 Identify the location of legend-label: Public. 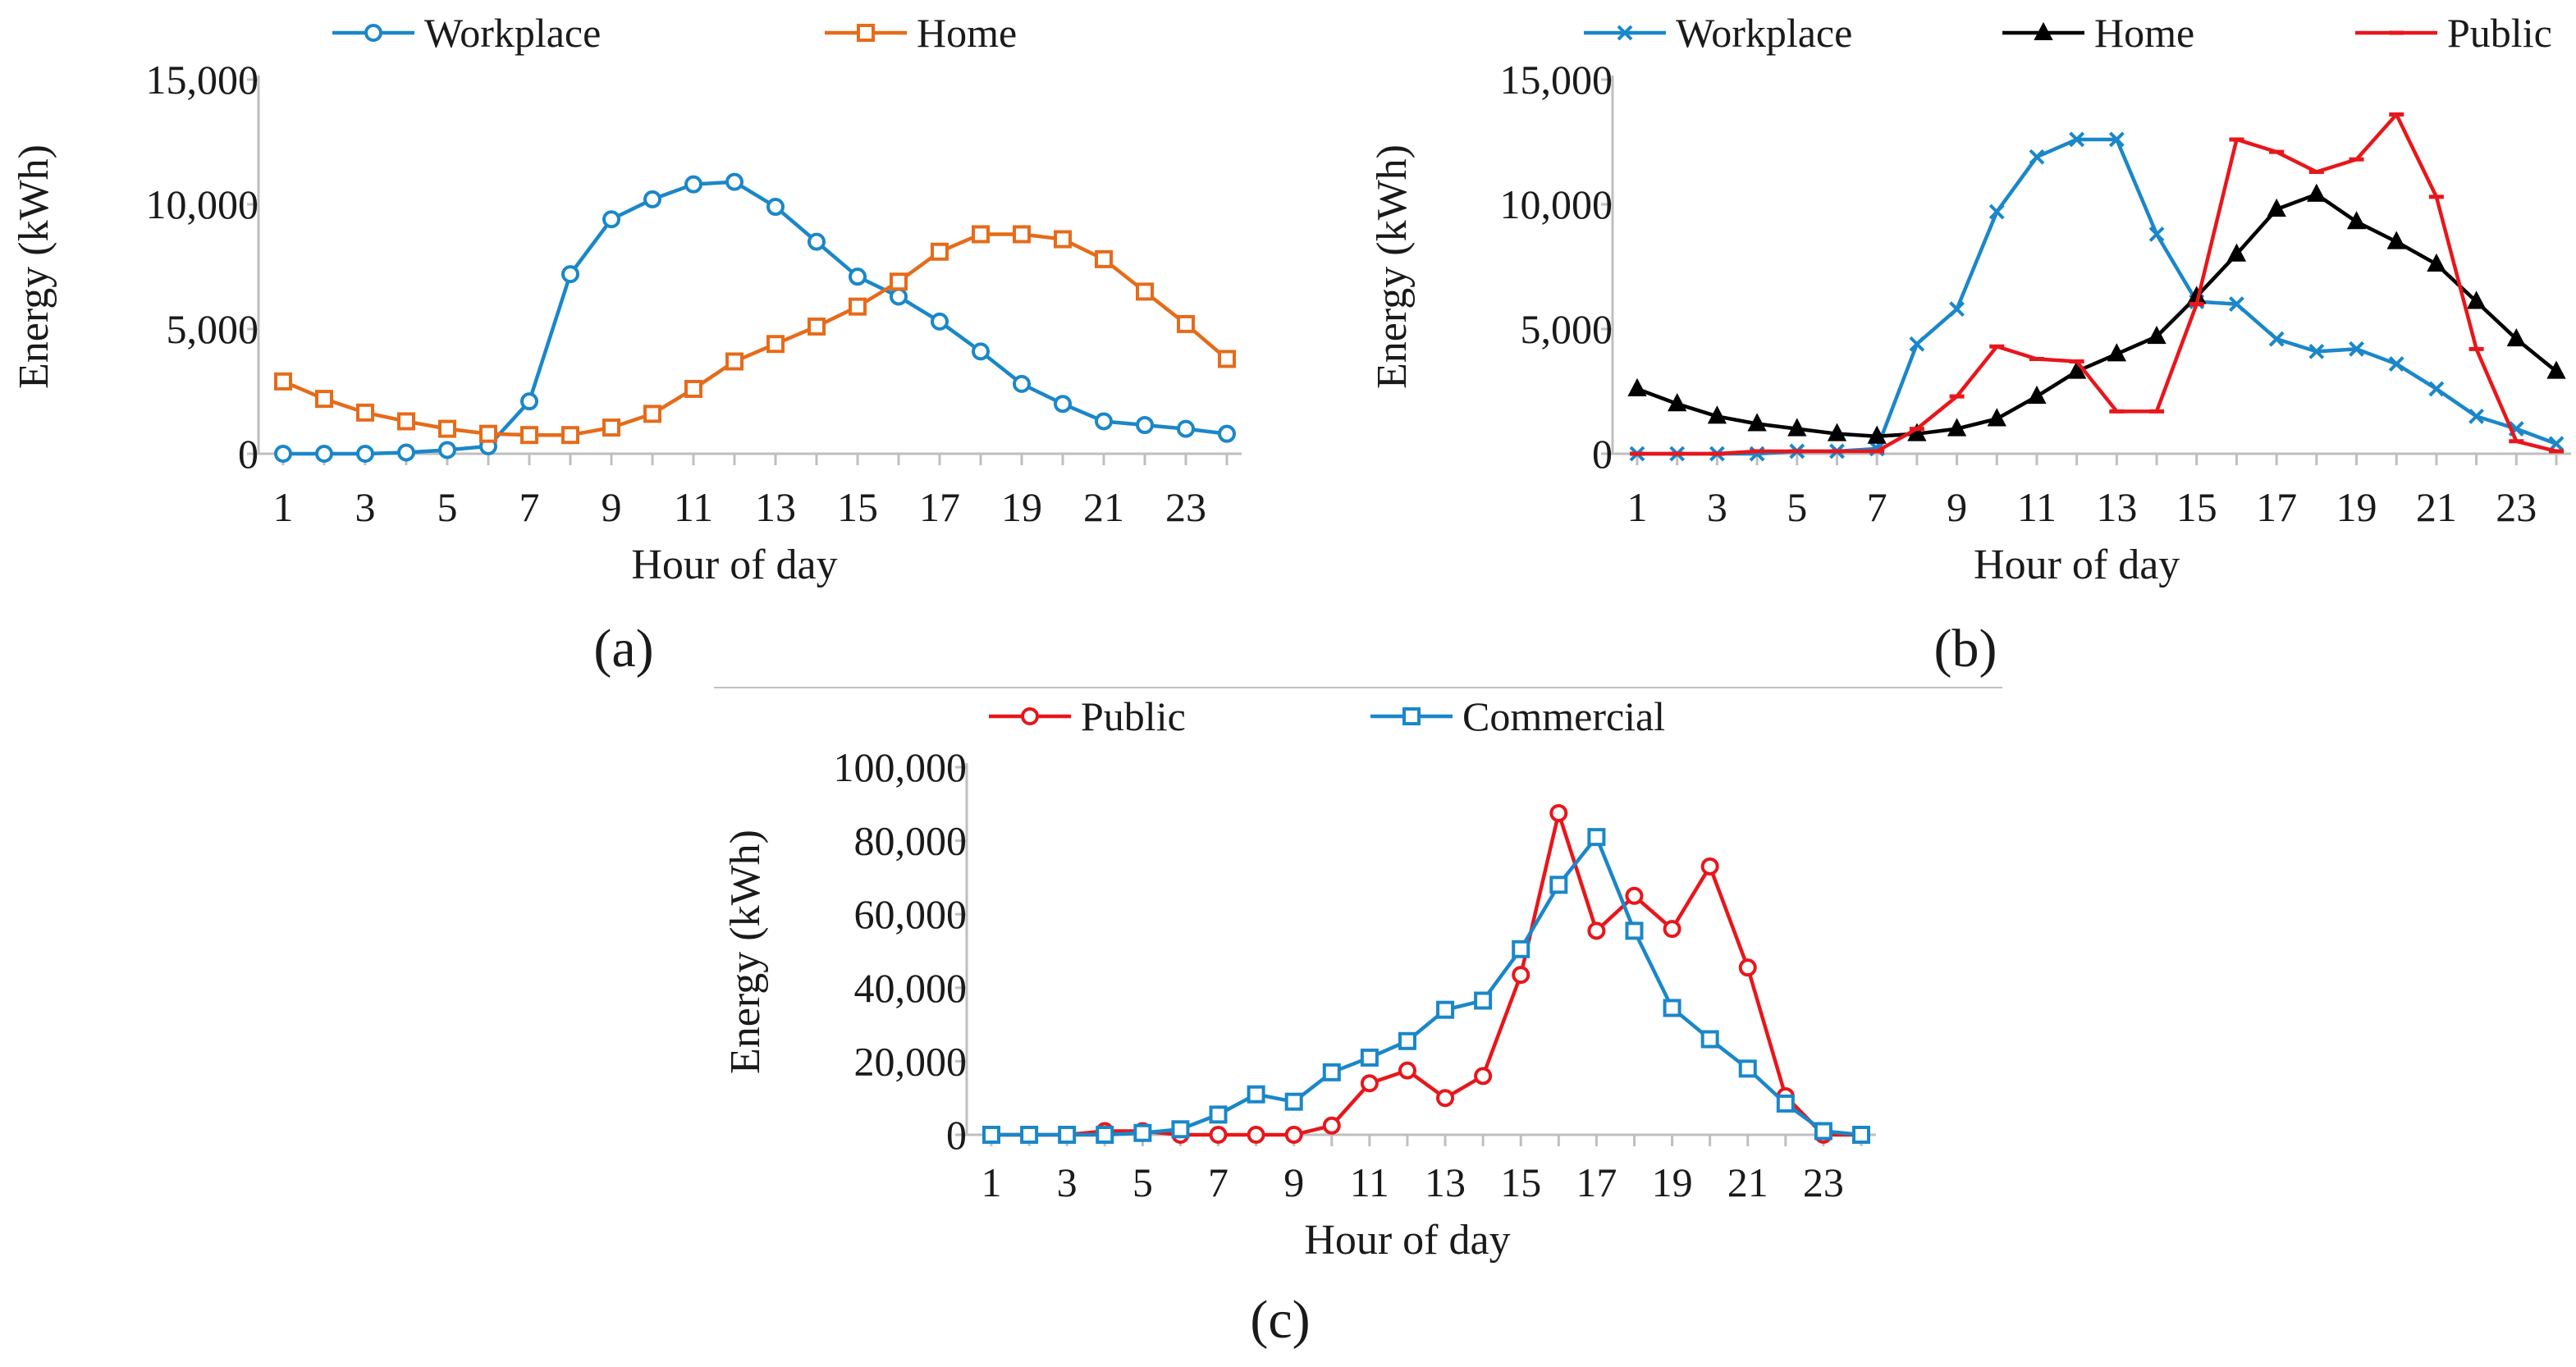
(1133, 716).